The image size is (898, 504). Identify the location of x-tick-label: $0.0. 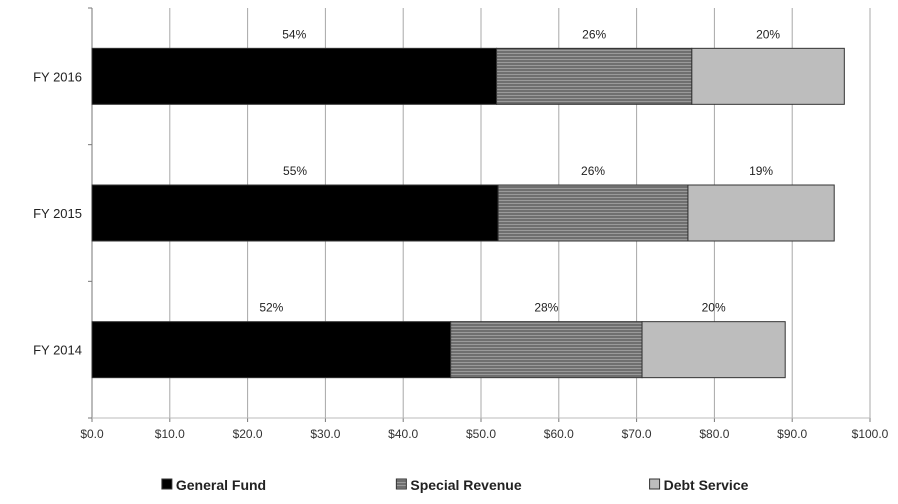
(92, 434).